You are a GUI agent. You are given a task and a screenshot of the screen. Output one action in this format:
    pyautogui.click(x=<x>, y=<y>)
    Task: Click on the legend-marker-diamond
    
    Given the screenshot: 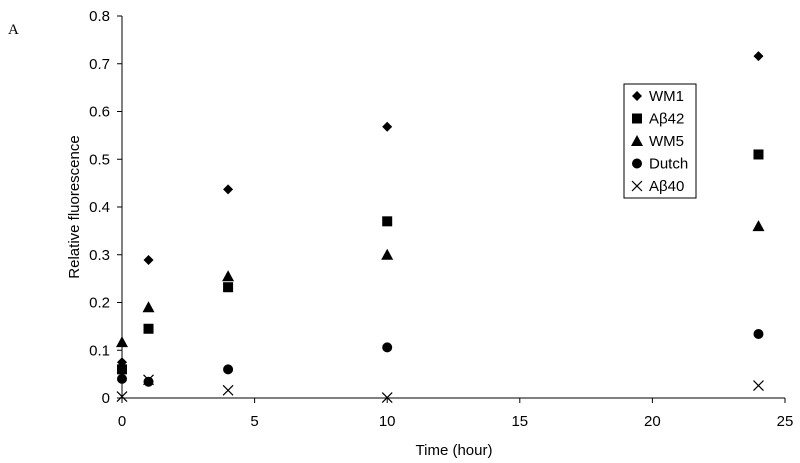 What is the action you would take?
    pyautogui.click(x=637, y=96)
    